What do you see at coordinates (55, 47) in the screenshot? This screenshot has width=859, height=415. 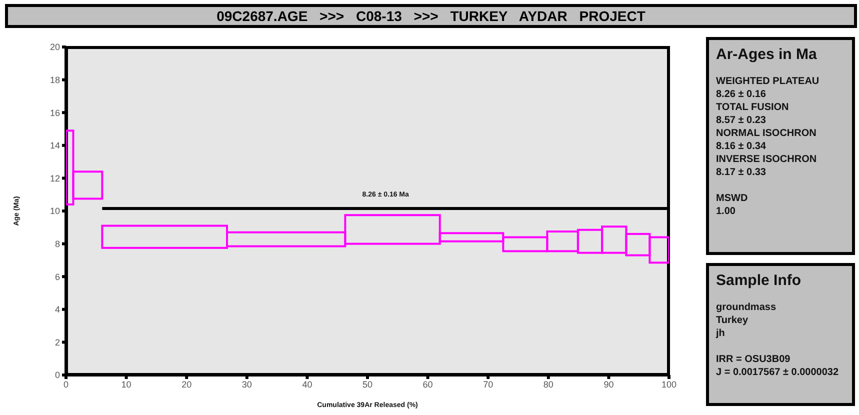 I see `y-tick-label: 20` at bounding box center [55, 47].